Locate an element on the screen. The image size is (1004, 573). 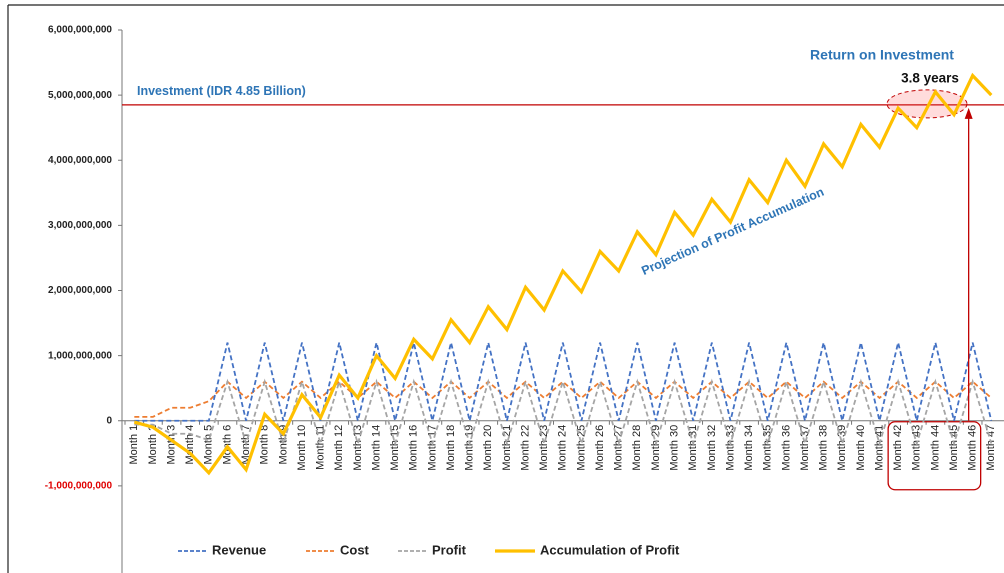
x-tick-label: Month 20 is located at coordinates (488, 448).